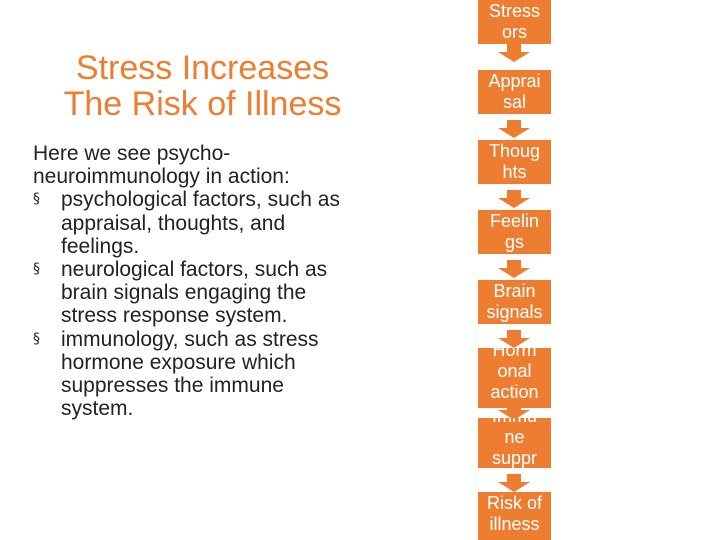  I want to click on flow-step-line: ne, so click(514, 437).